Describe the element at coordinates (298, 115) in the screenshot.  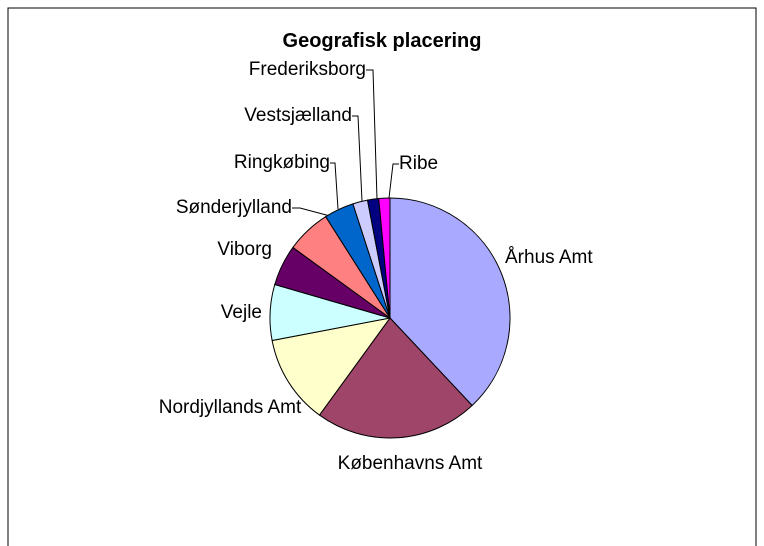
I see `slice-label: Vestsjælland` at that location.